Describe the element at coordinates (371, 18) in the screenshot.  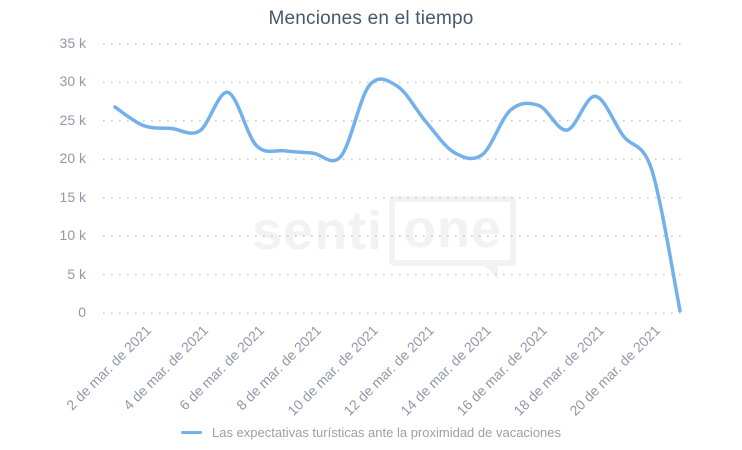
I see `chart-title: Menciones en el tiempo` at that location.